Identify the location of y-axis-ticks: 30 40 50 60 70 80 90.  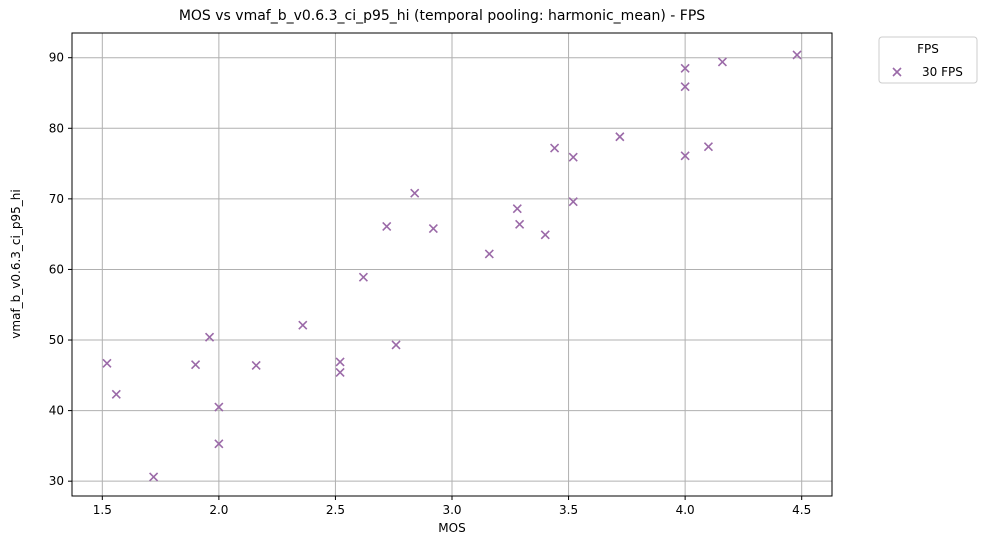
(60, 269).